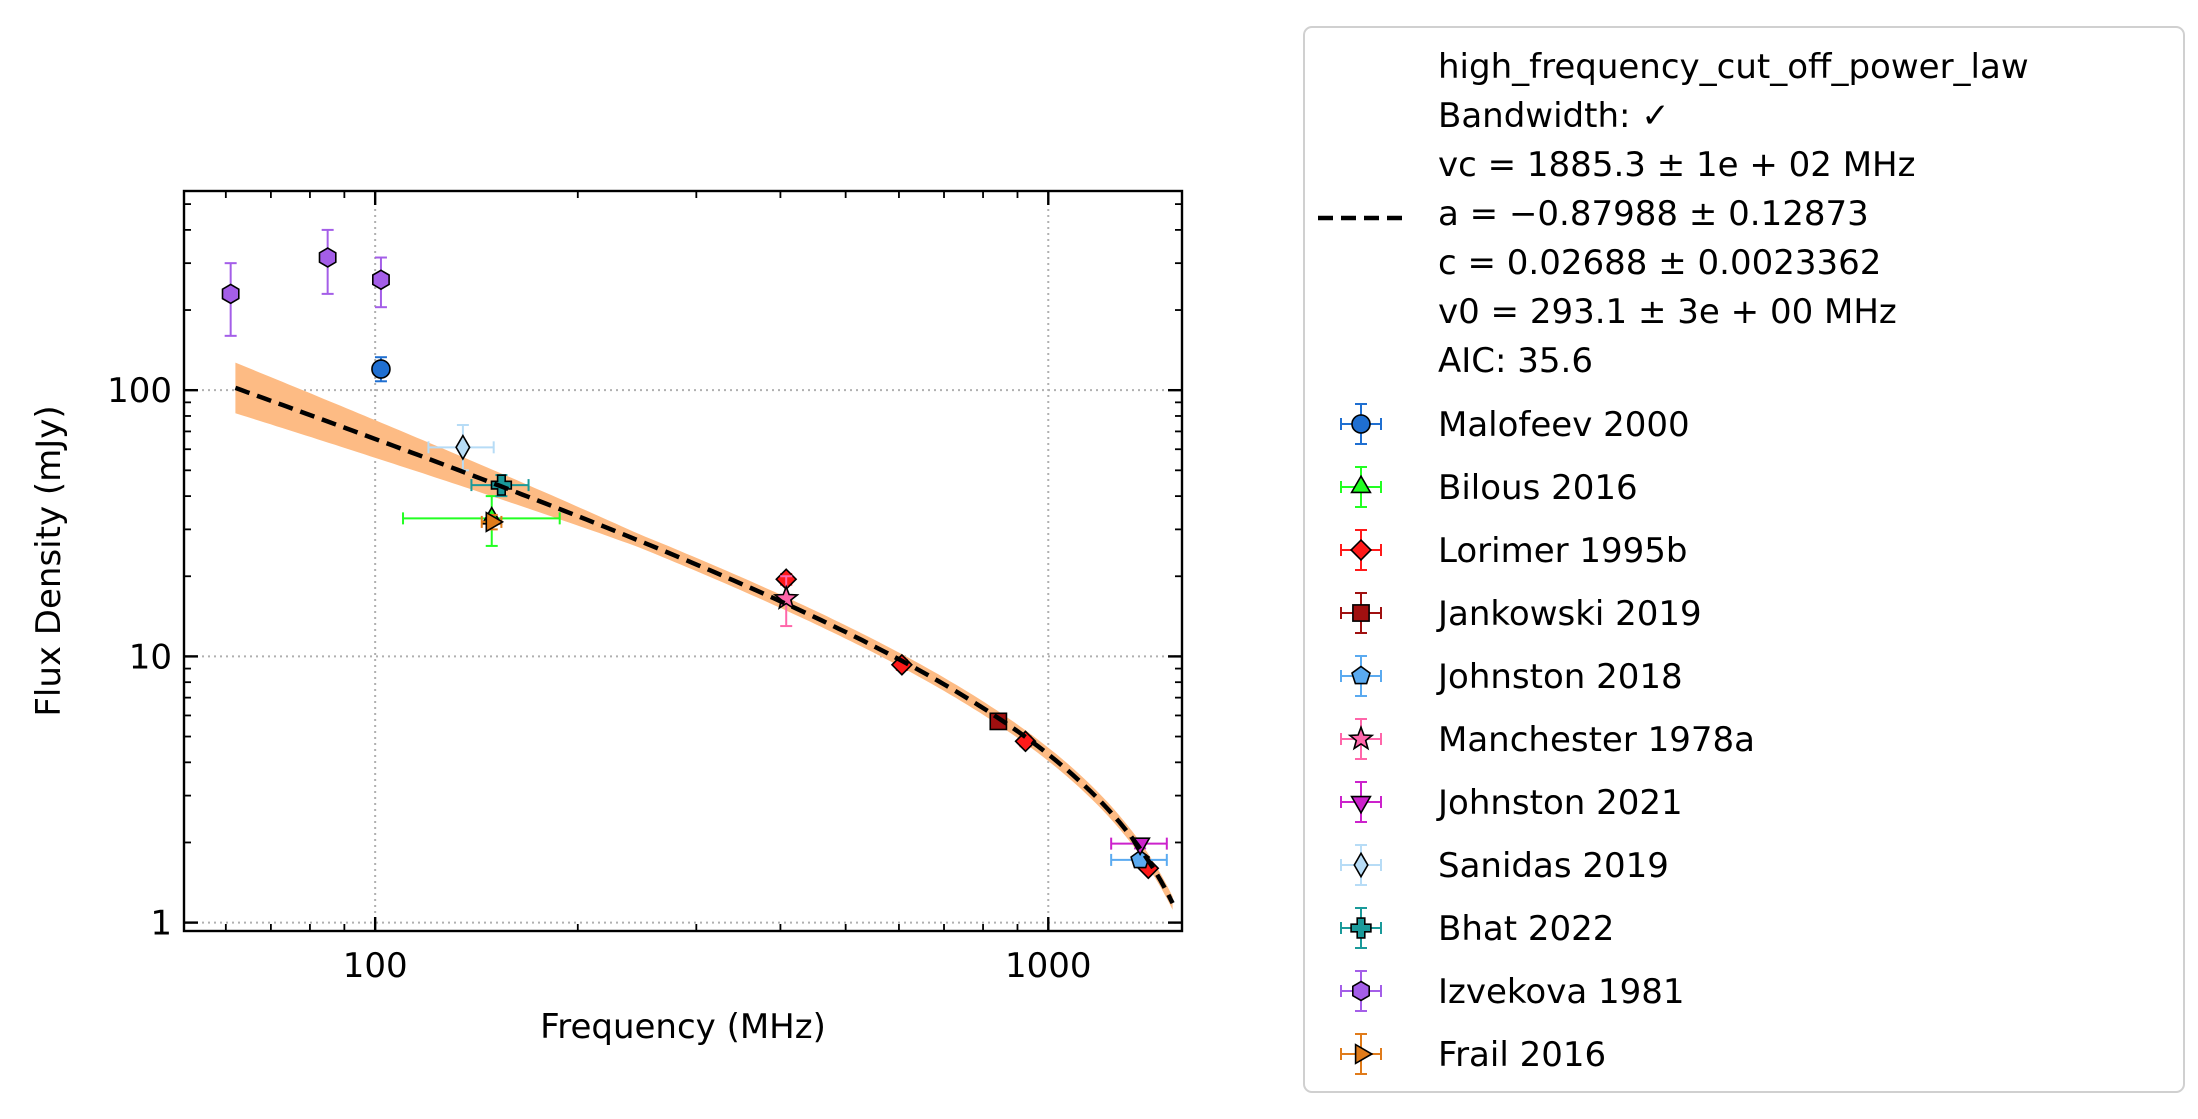  Describe the element at coordinates (683, 1027) in the screenshot. I see `x-axis-title: Frequency (MHz)` at that location.